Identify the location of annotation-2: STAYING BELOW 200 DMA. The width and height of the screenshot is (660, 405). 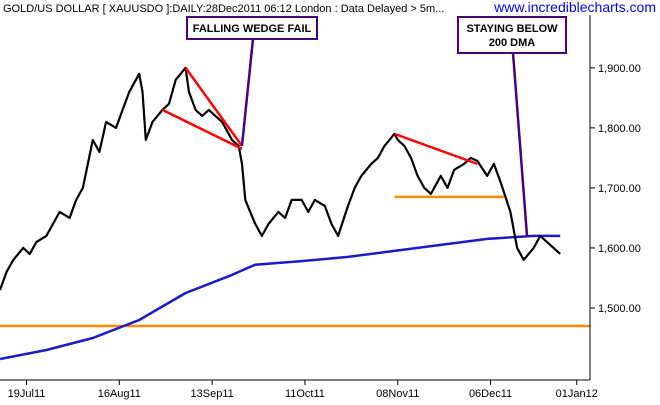
(512, 126).